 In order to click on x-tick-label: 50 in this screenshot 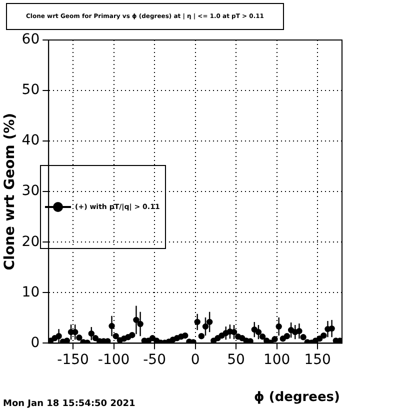, I will do `click(236, 360)`.